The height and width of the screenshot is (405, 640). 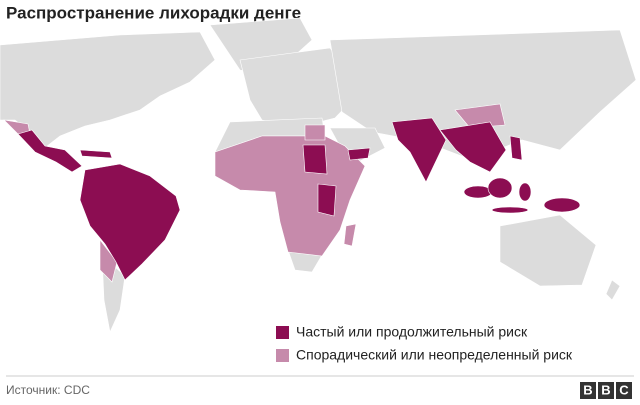 I want to click on bbc-logo: B B C, so click(x=606, y=390).